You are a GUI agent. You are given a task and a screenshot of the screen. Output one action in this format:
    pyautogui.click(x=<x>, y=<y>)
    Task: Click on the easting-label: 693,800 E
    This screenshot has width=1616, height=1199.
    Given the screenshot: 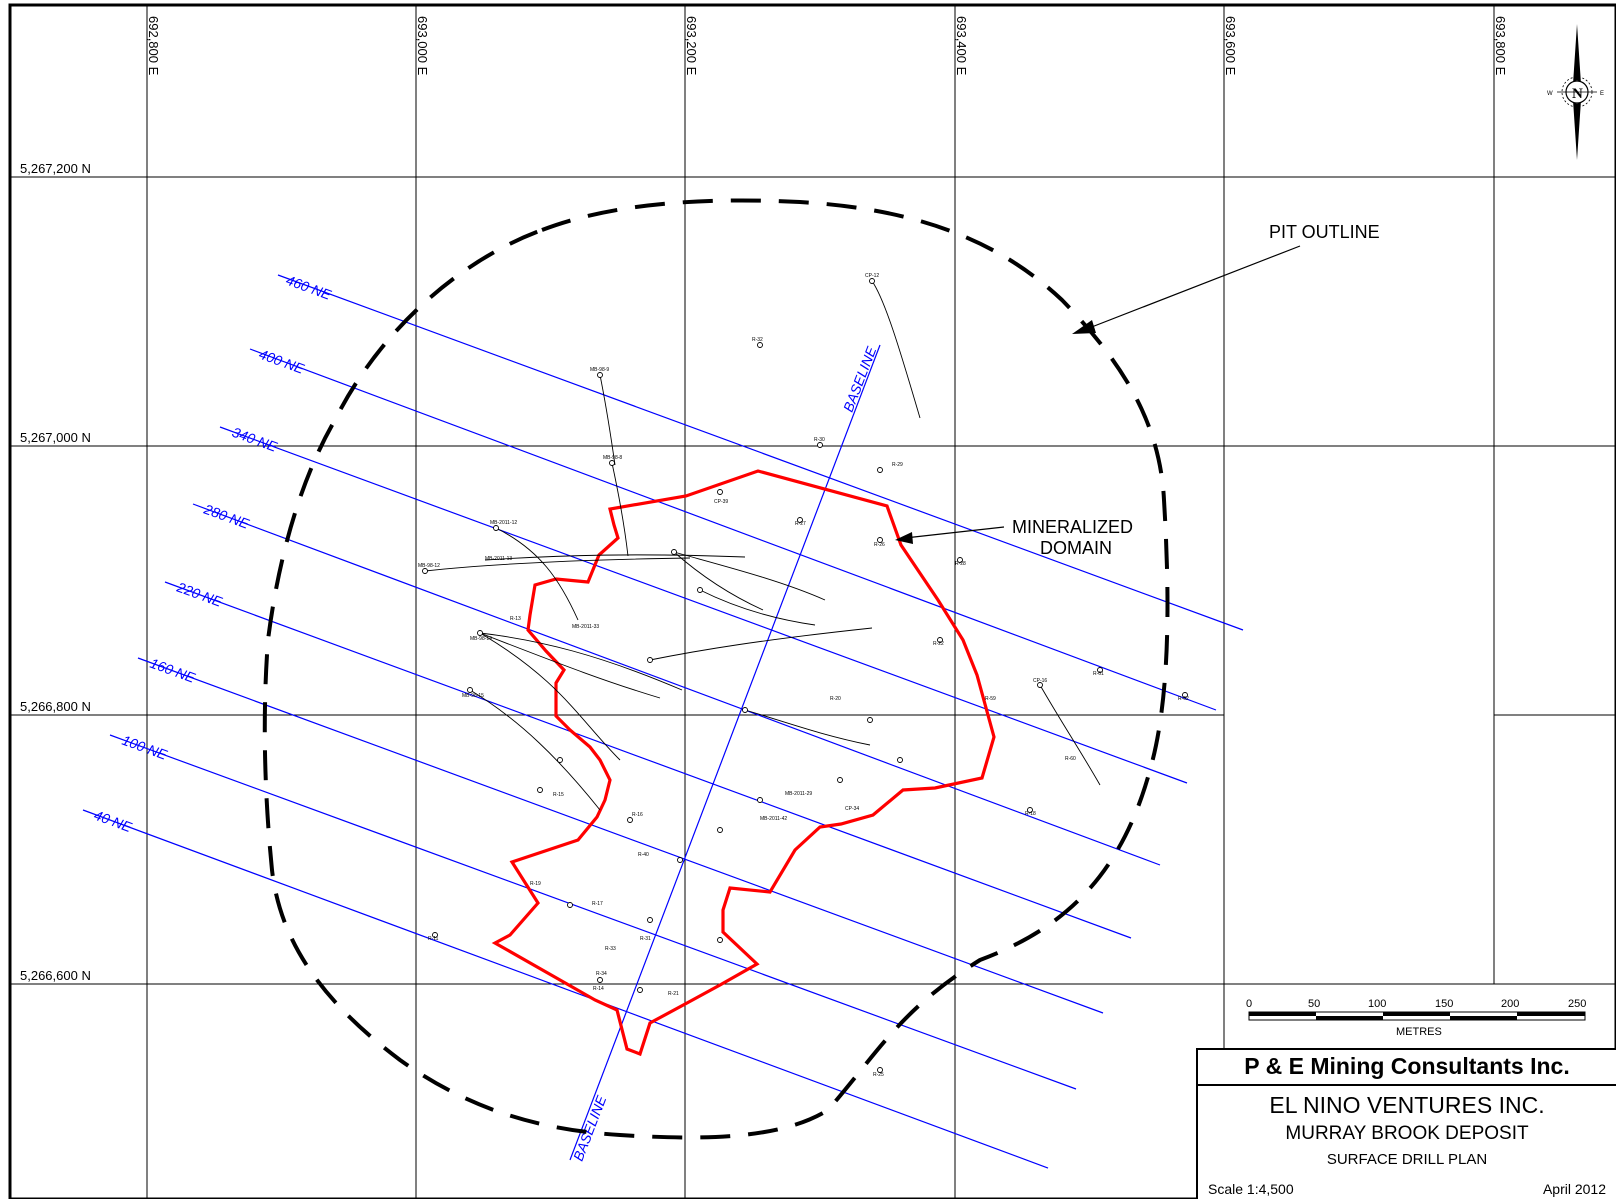 What is the action you would take?
    pyautogui.click(x=1500, y=46)
    